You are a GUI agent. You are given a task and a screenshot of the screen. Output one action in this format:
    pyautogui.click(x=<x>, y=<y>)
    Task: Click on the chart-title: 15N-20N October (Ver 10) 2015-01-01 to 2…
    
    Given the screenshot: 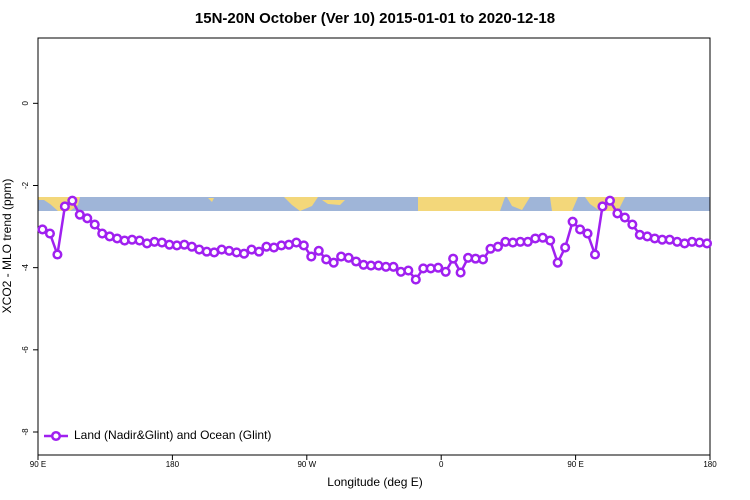 What is the action you would take?
    pyautogui.click(x=375, y=18)
    